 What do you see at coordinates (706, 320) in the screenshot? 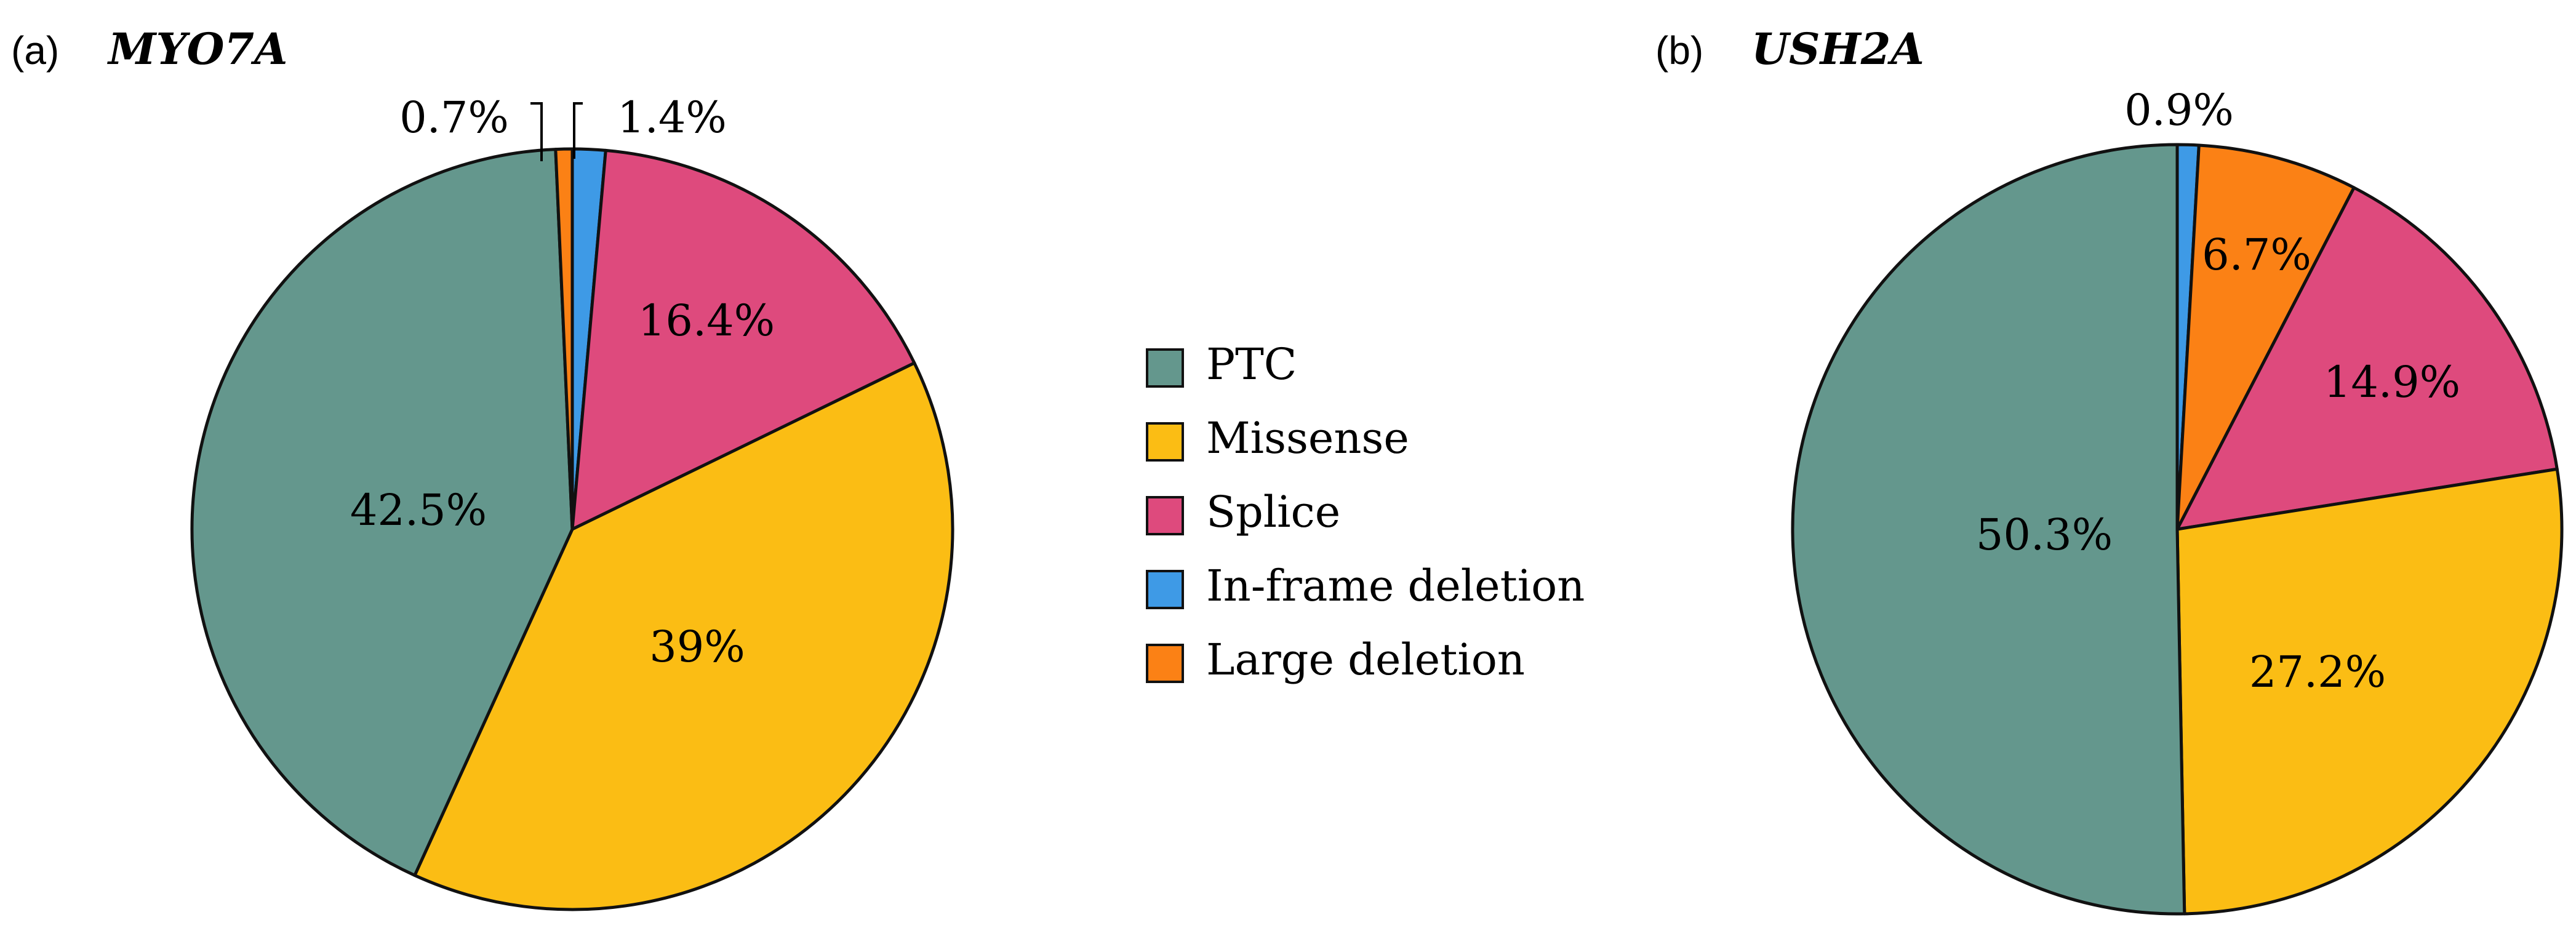
I see `slice-label-splice: 16.4%` at bounding box center [706, 320].